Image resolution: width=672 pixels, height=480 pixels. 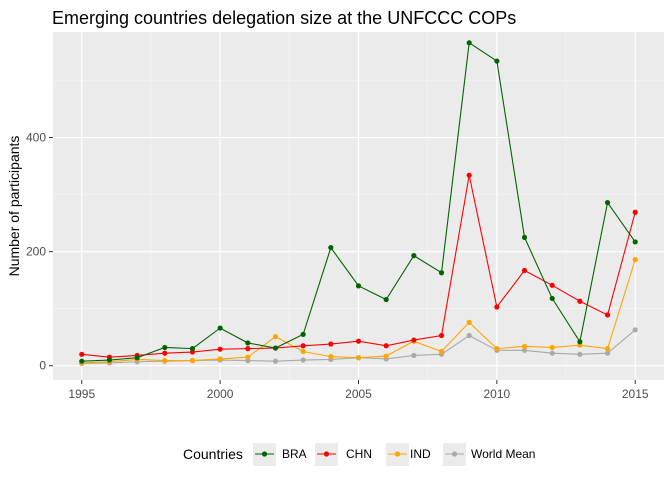 I want to click on legend-item-world-mean: World Mean, so click(x=489, y=454).